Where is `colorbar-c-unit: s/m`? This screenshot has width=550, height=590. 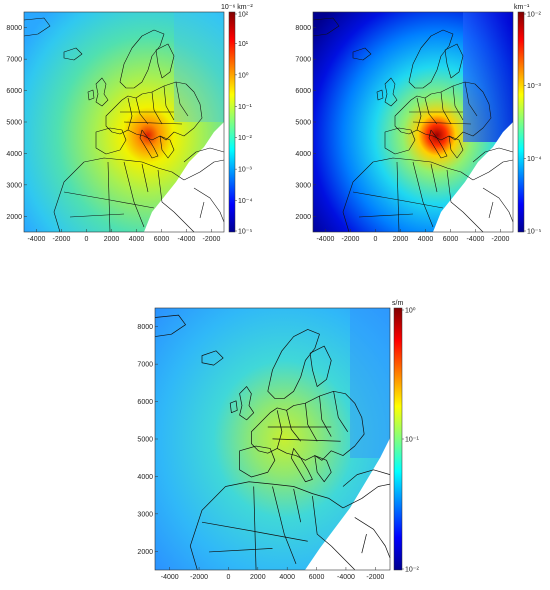 colorbar-c-unit: s/m is located at coordinates (397, 303).